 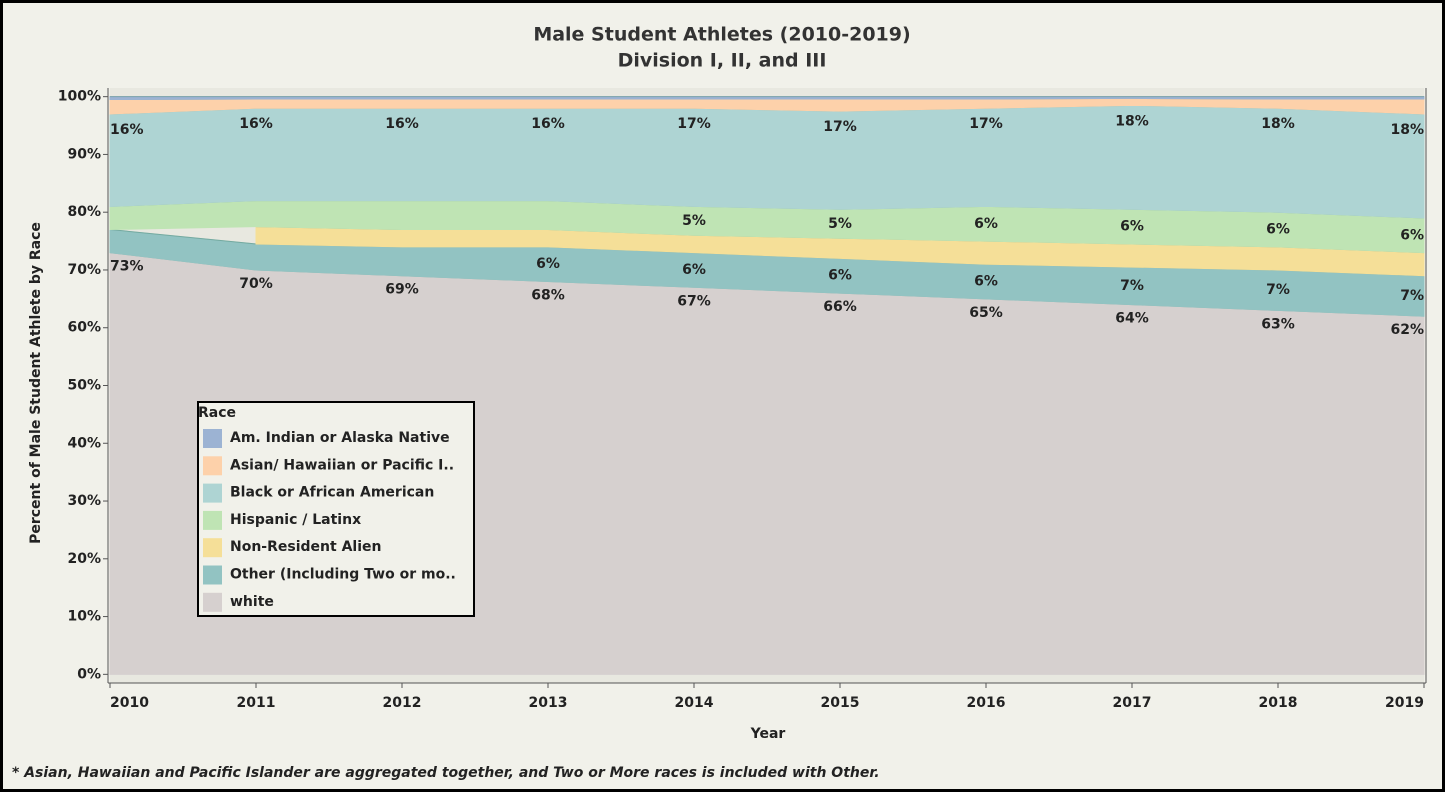 I want to click on y-tick-label: 50%, so click(x=84, y=386).